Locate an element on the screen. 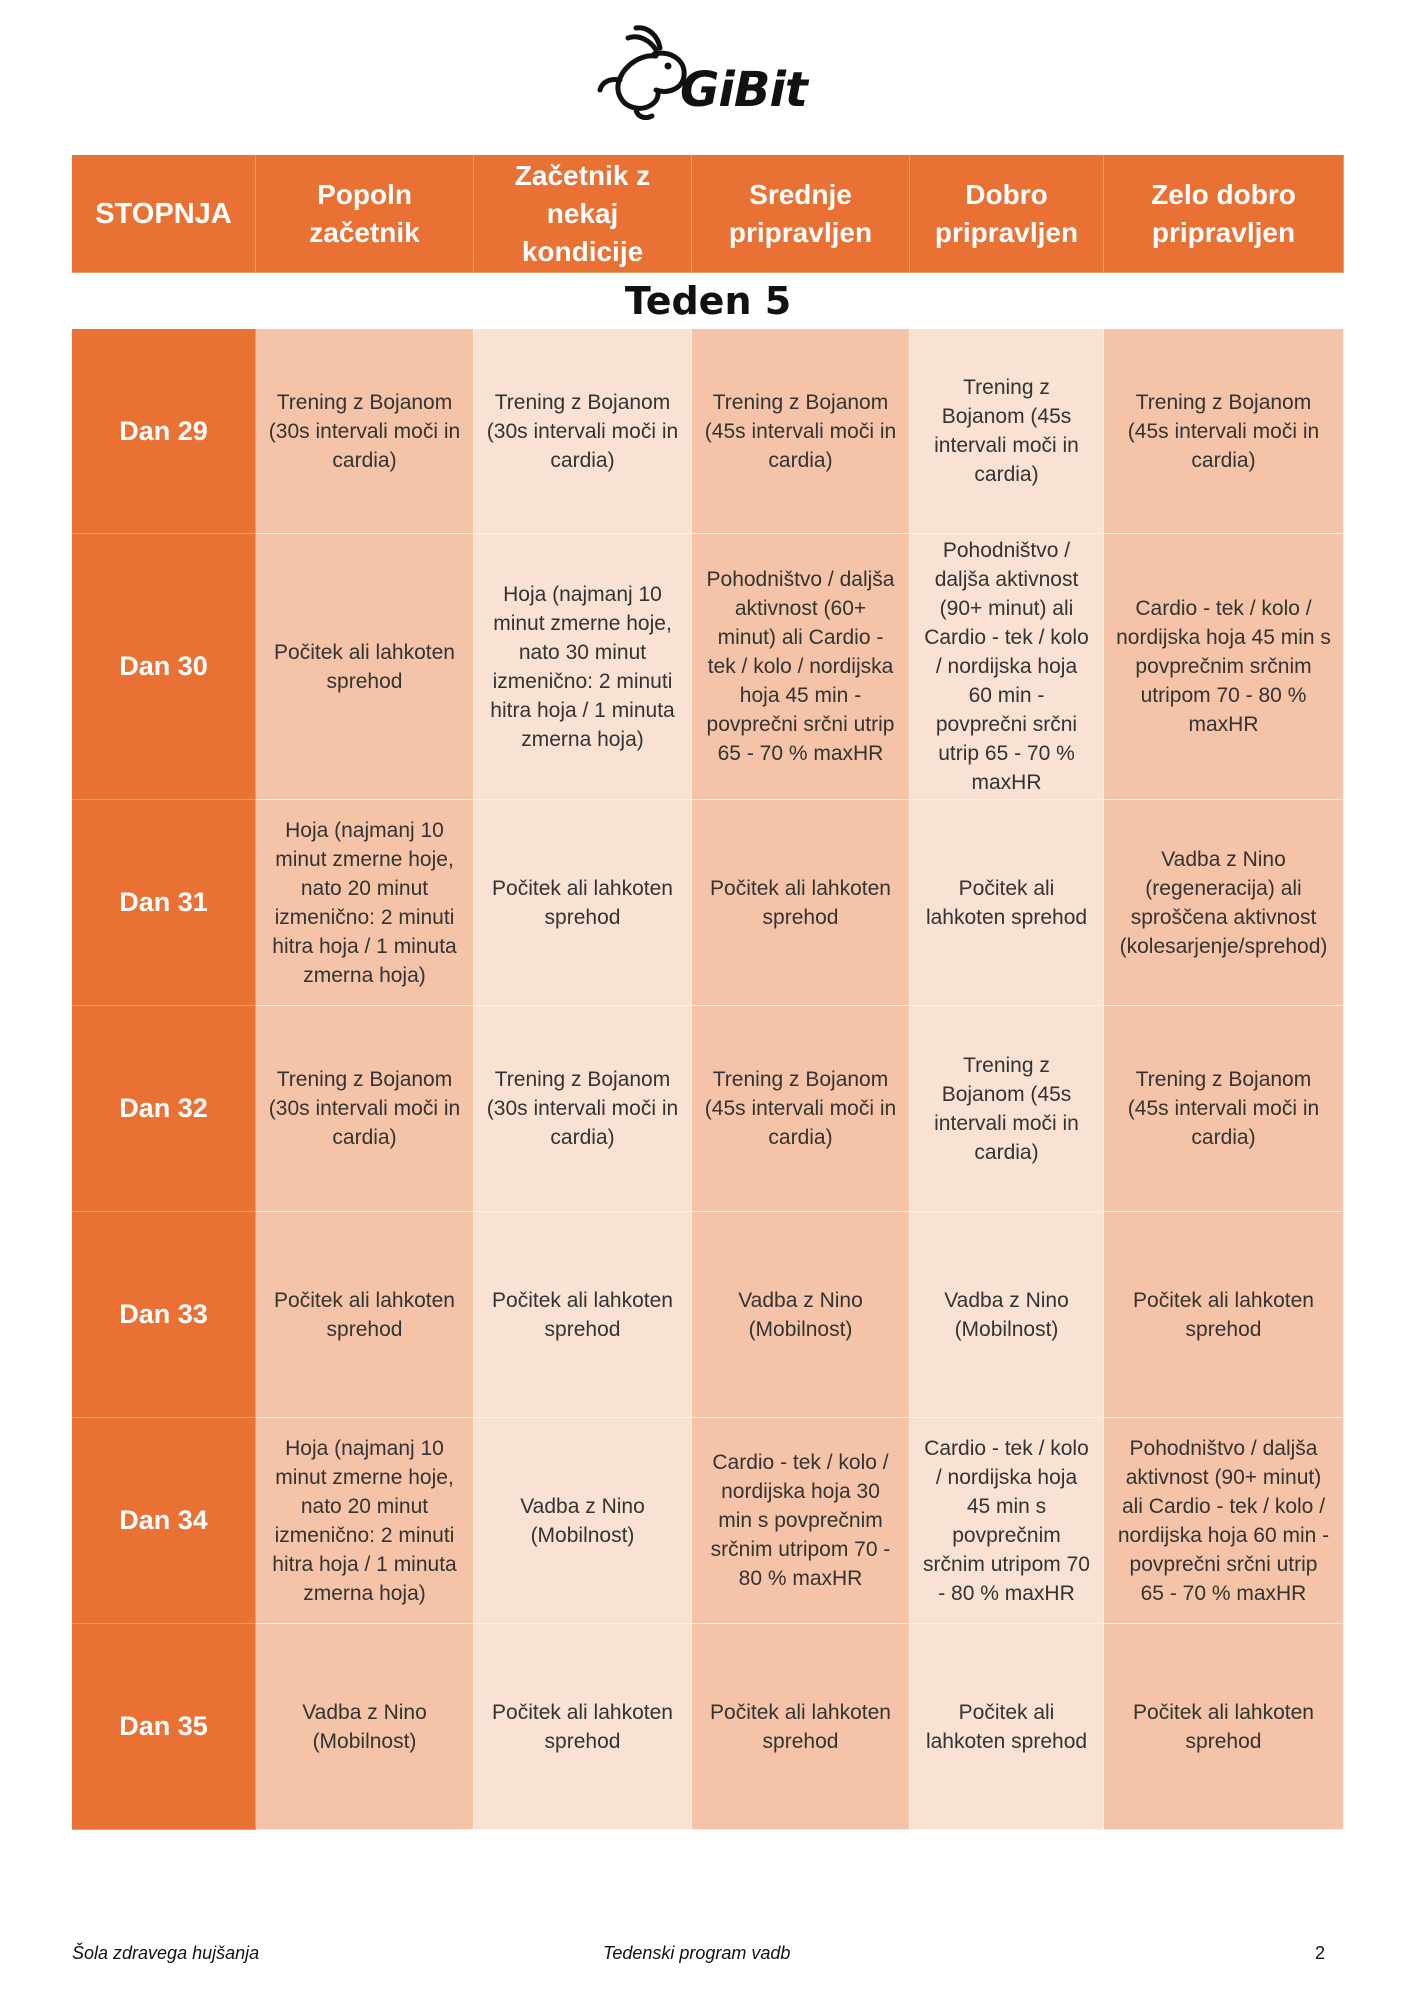  day-label: Dan 34 is located at coordinates (164, 1521).